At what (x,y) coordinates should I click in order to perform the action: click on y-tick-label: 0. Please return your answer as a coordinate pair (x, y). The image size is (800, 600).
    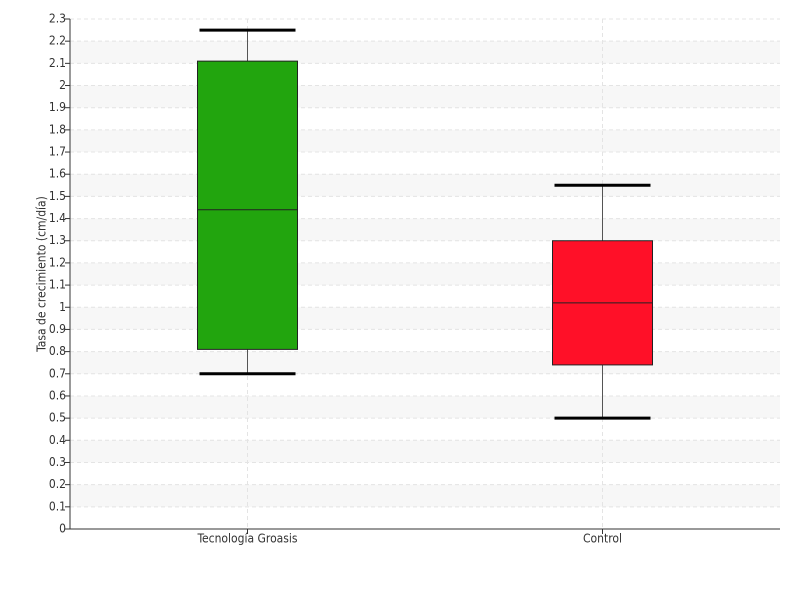
    Looking at the image, I should click on (62, 529).